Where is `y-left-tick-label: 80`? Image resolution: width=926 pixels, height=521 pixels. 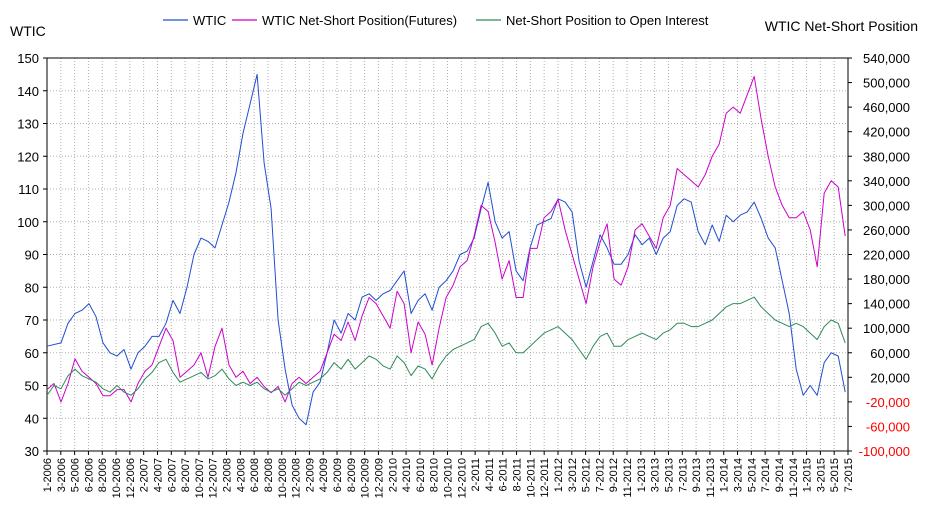
y-left-tick-label: 80 is located at coordinates (32, 287).